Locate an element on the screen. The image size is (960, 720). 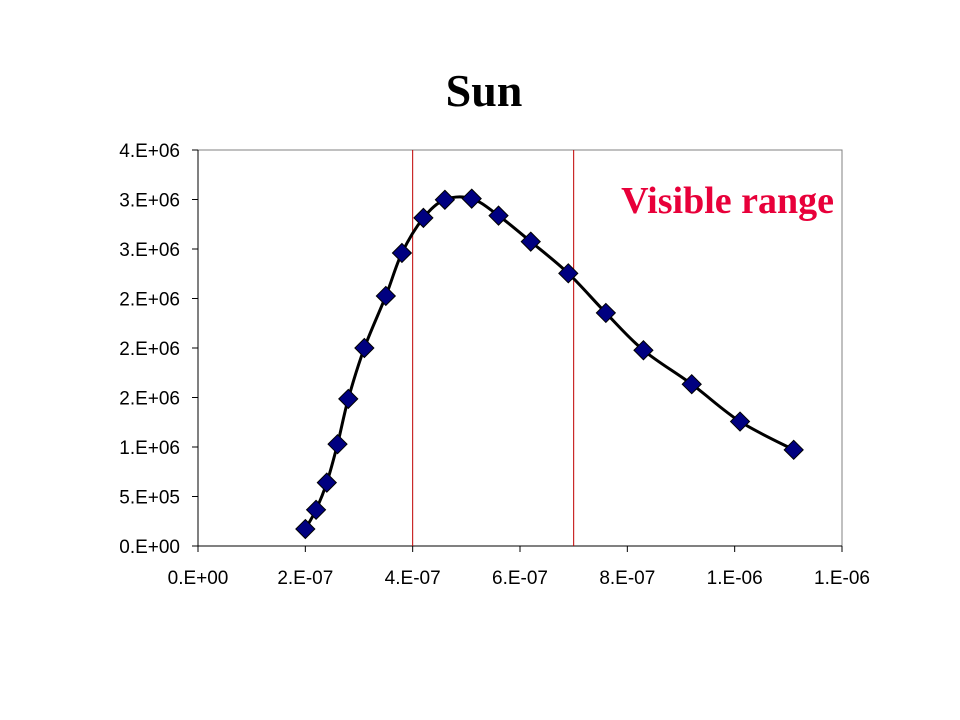
y-tick-label: 4.E+06 is located at coordinates (149, 151).